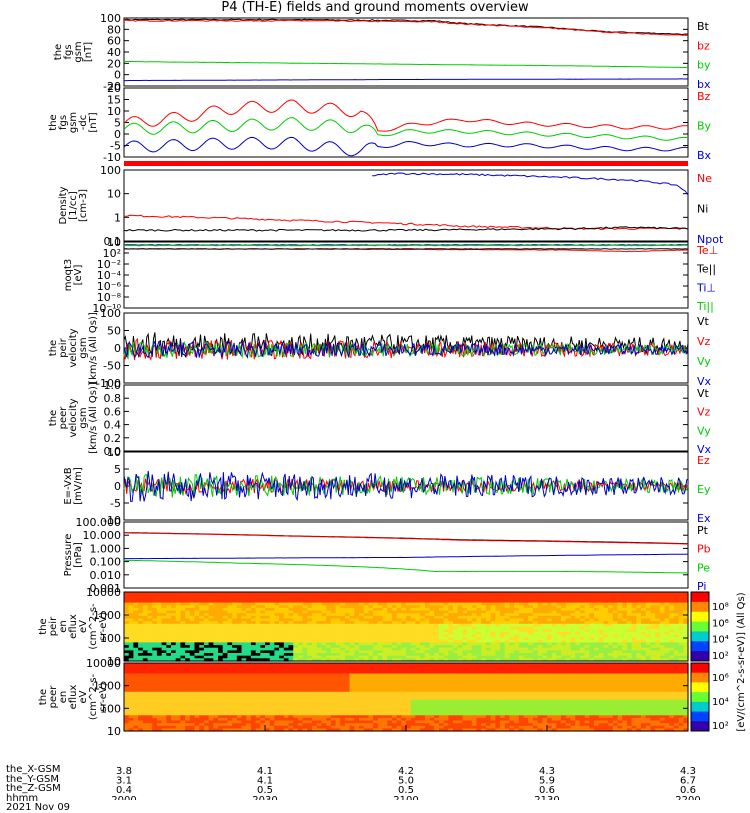 Image resolution: width=750 pixels, height=813 pixels. Describe the element at coordinates (706, 287) in the screenshot. I see `legend-entry: Ti⊥` at that location.